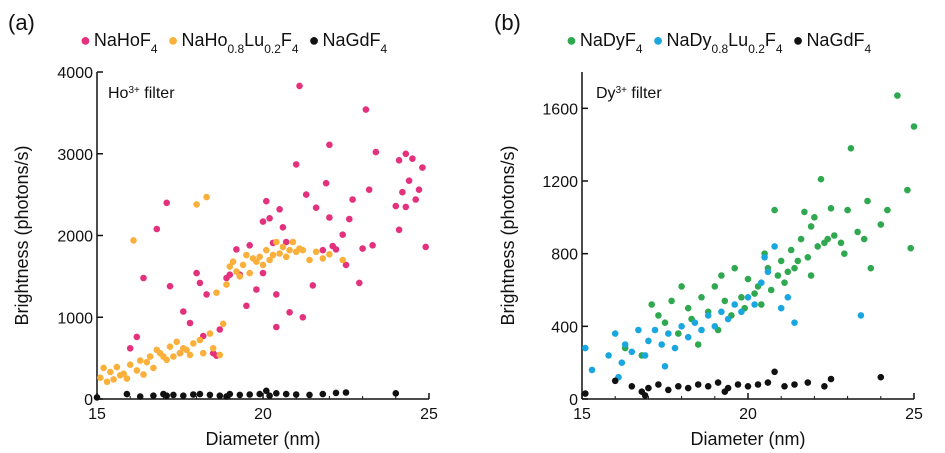  I want to click on x-tick-label: 20, so click(263, 414).